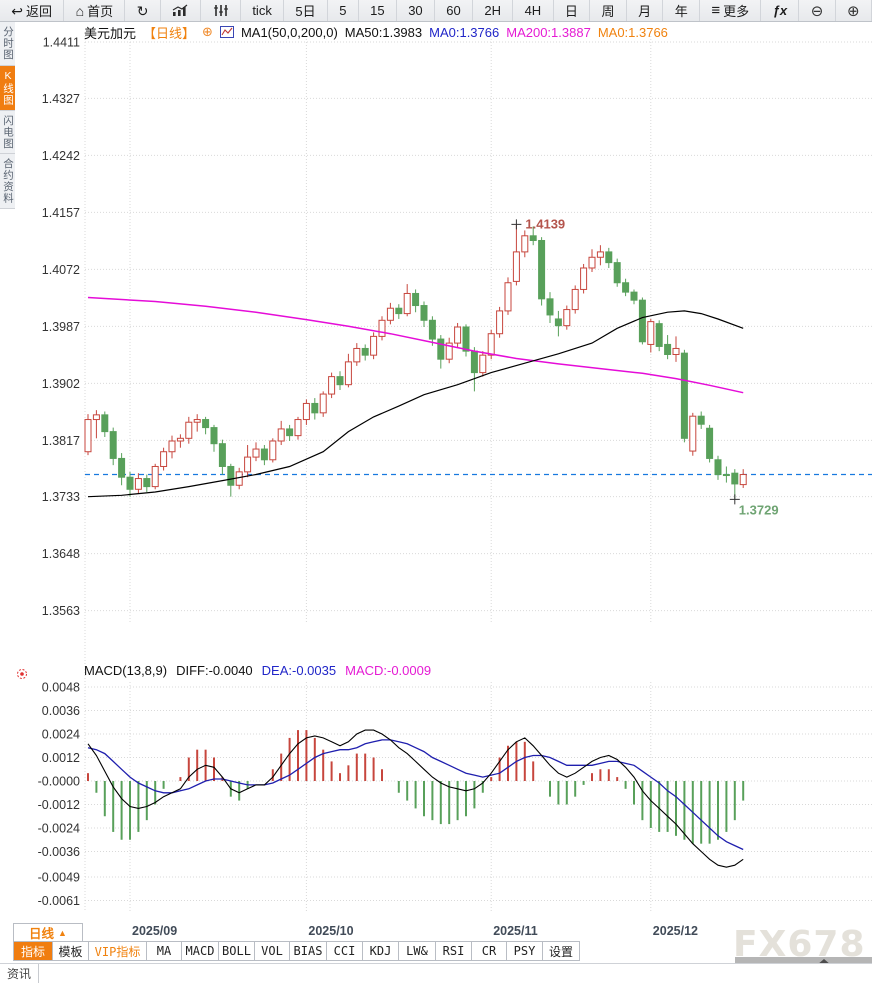 The width and height of the screenshot is (872, 983). What do you see at coordinates (154, 931) in the screenshot?
I see `svg-text: 2025/09` at bounding box center [154, 931].